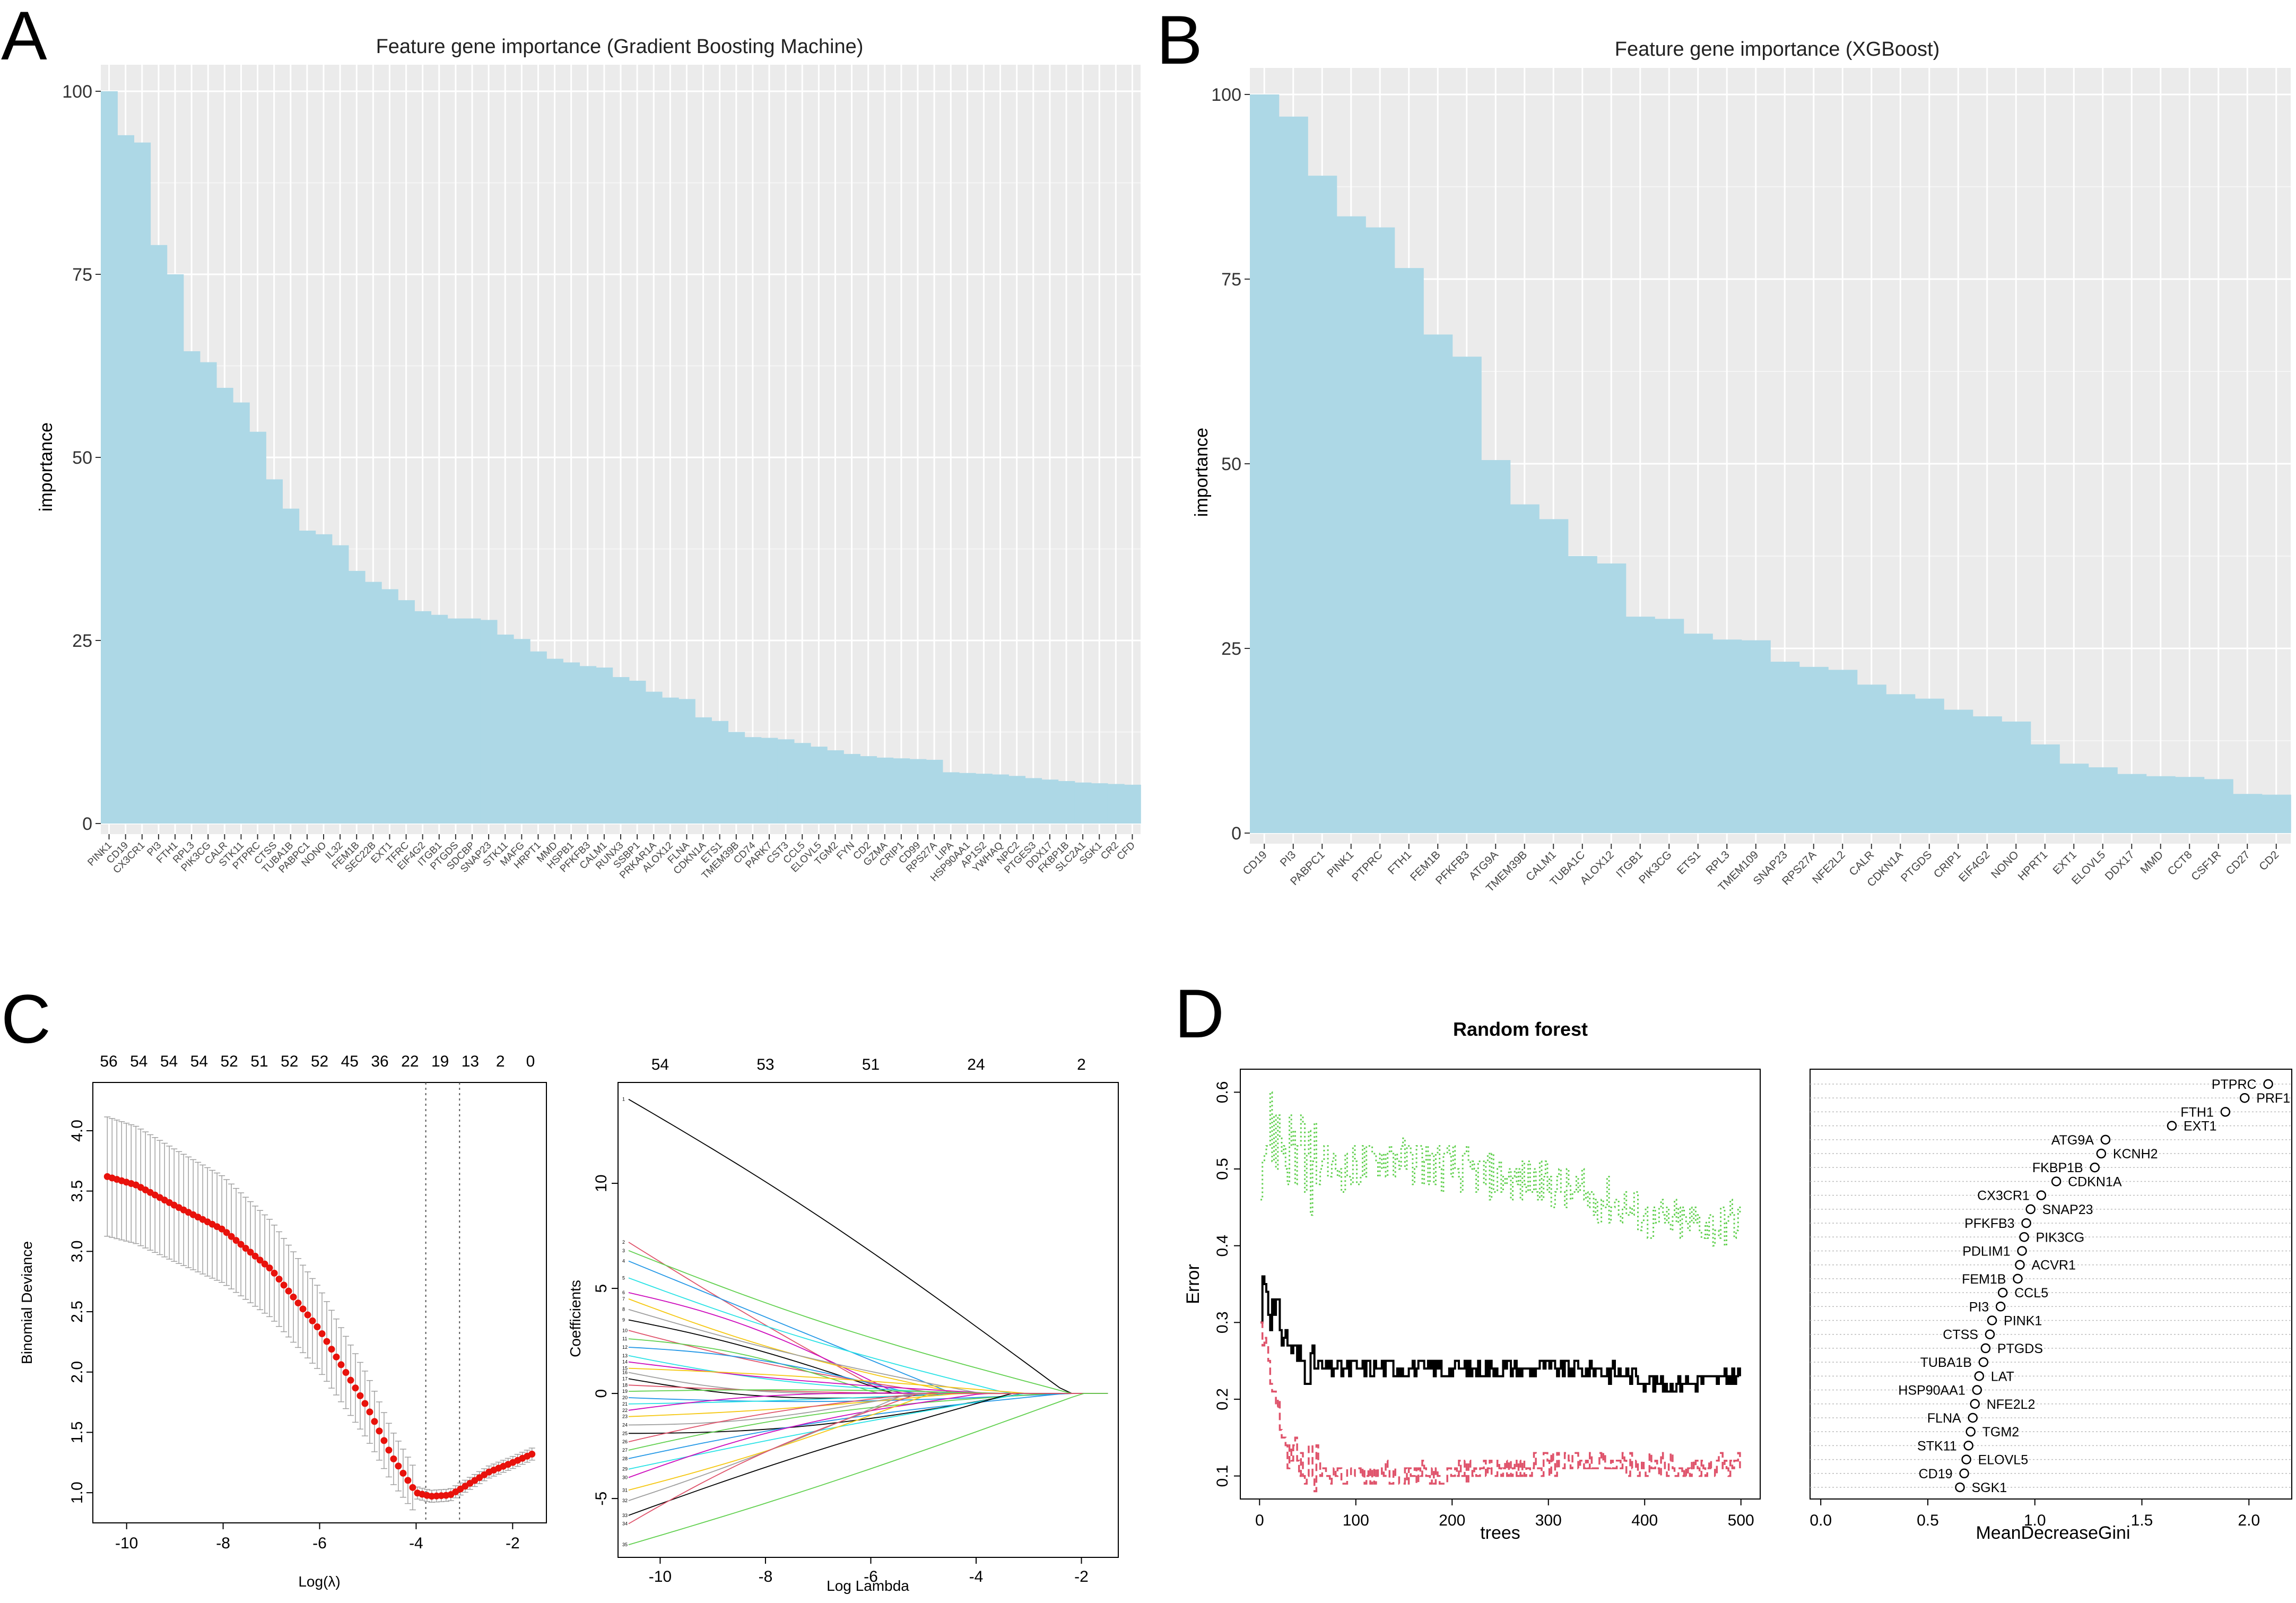  What do you see at coordinates (2244, 1098) in the screenshot?
I see `d2-dot-prf1` at bounding box center [2244, 1098].